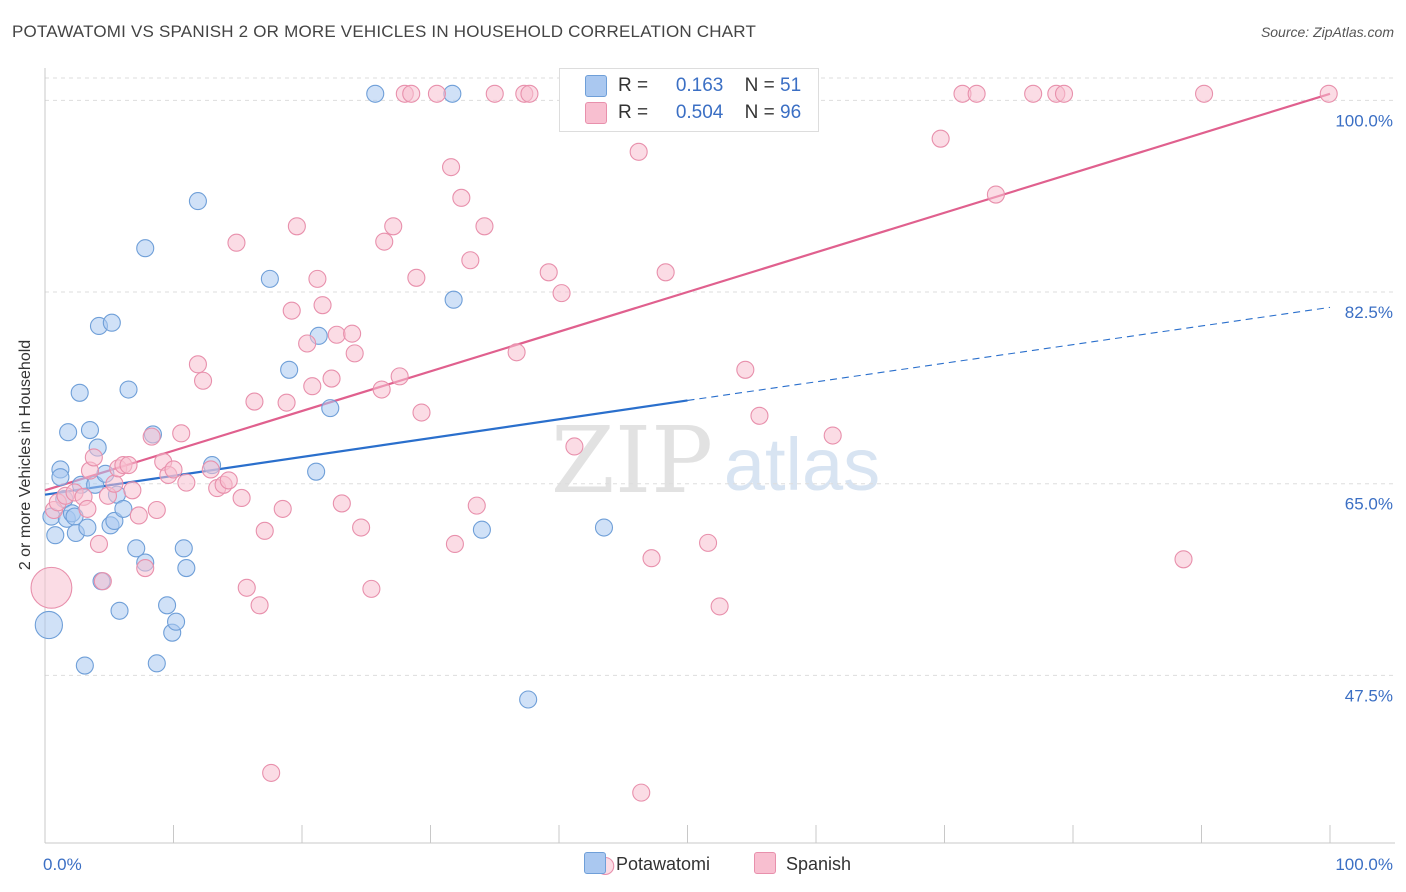 The height and width of the screenshot is (892, 1406). Describe the element at coordinates (699, 85) in the screenshot. I see `legend-r-value-potawatomi: 0.163` at that location.